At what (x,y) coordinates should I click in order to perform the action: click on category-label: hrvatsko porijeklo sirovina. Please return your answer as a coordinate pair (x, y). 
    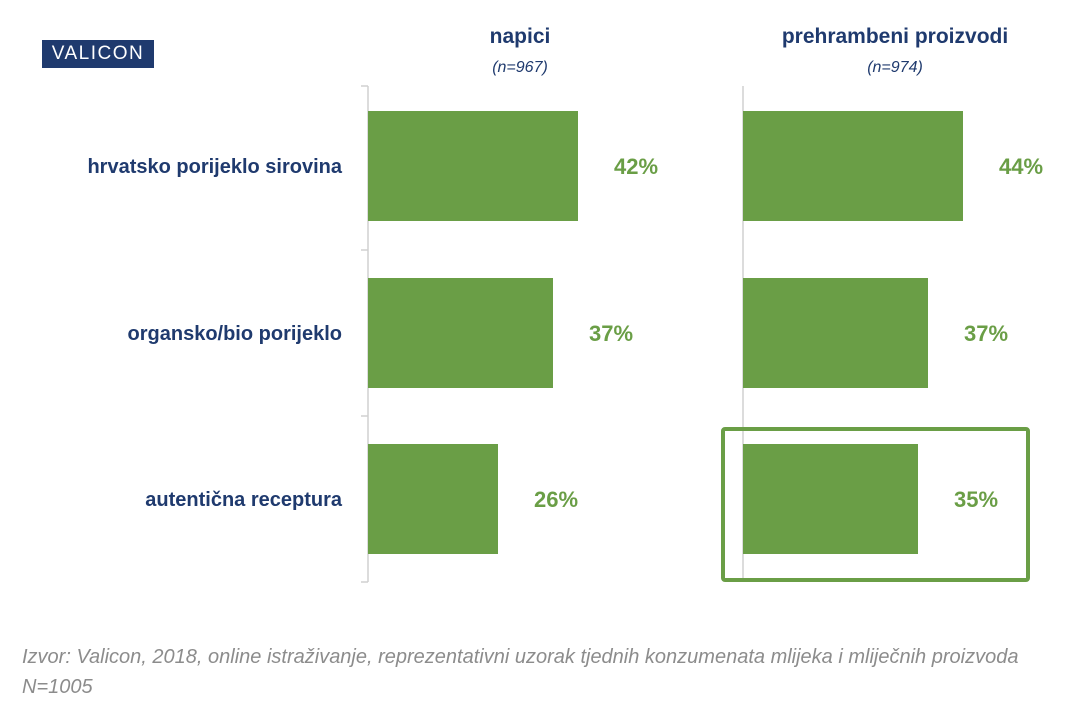
    Looking at the image, I should click on (214, 167).